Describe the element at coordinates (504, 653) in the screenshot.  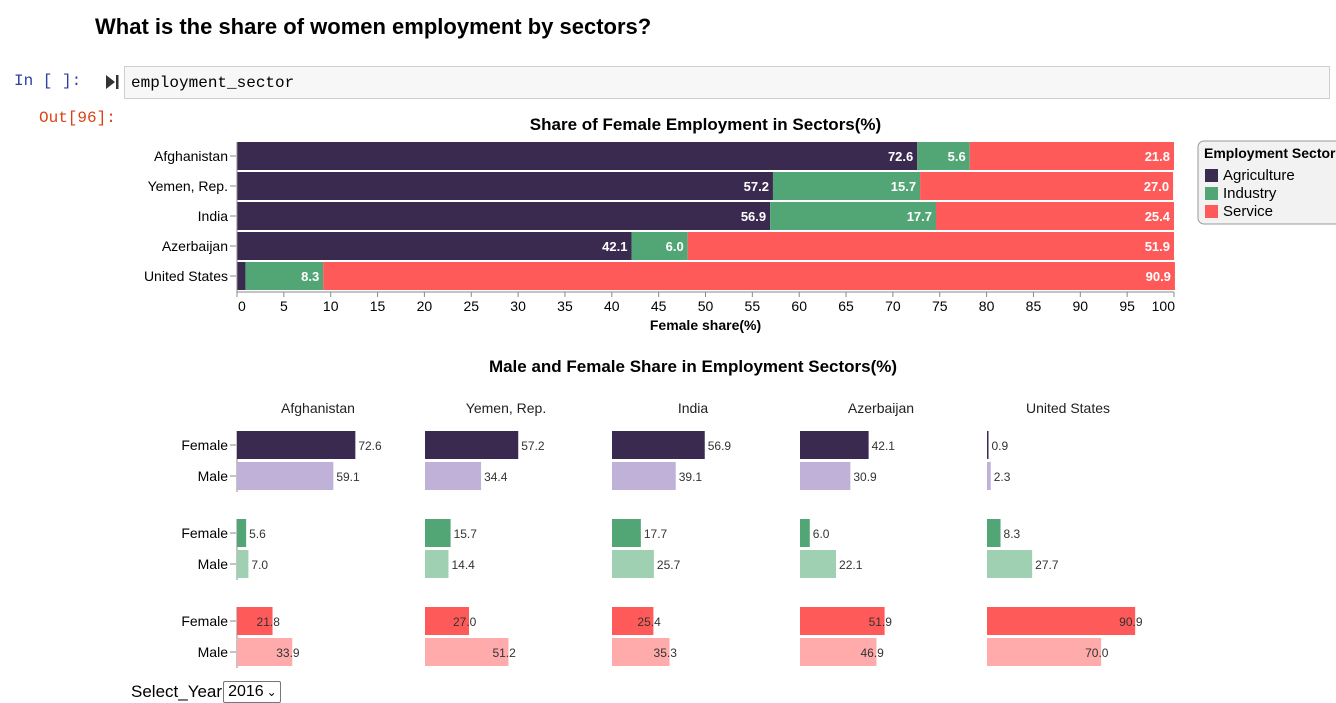
I see `data-label: 51.2` at that location.